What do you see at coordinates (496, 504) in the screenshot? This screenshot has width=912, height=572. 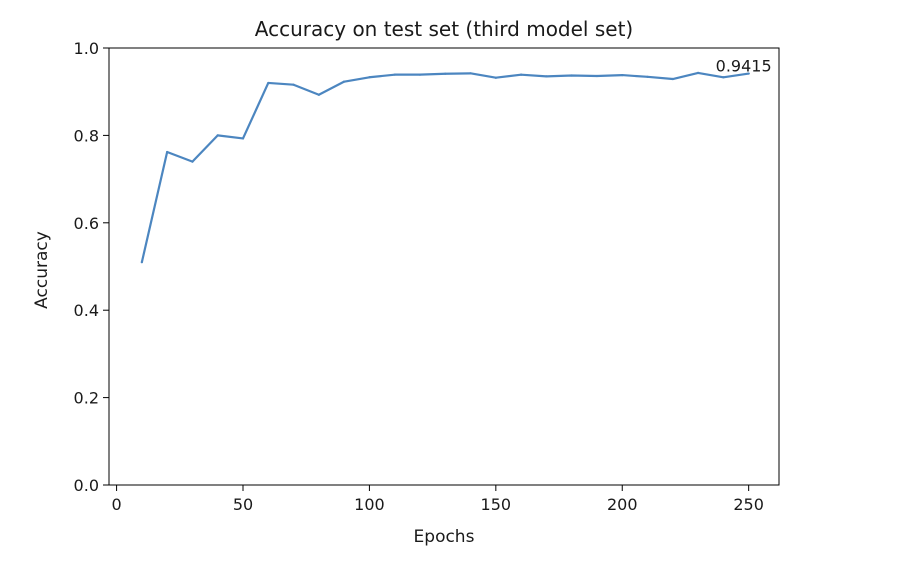 I see `x-tick-label: 150` at bounding box center [496, 504].